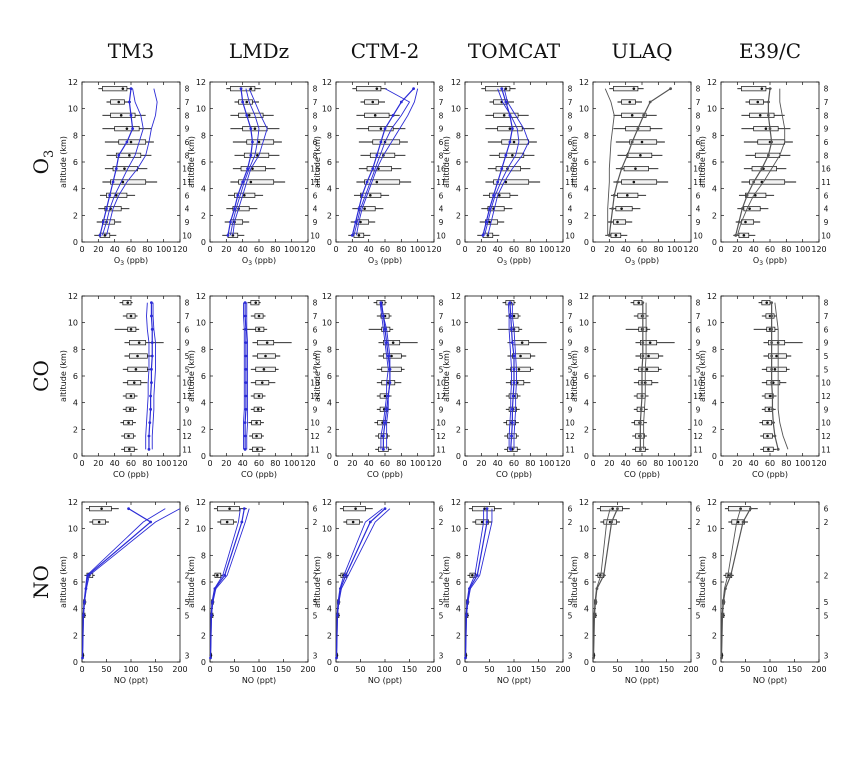  What do you see at coordinates (666, 669) in the screenshot?
I see `x-tick-label: 150` at bounding box center [666, 669].